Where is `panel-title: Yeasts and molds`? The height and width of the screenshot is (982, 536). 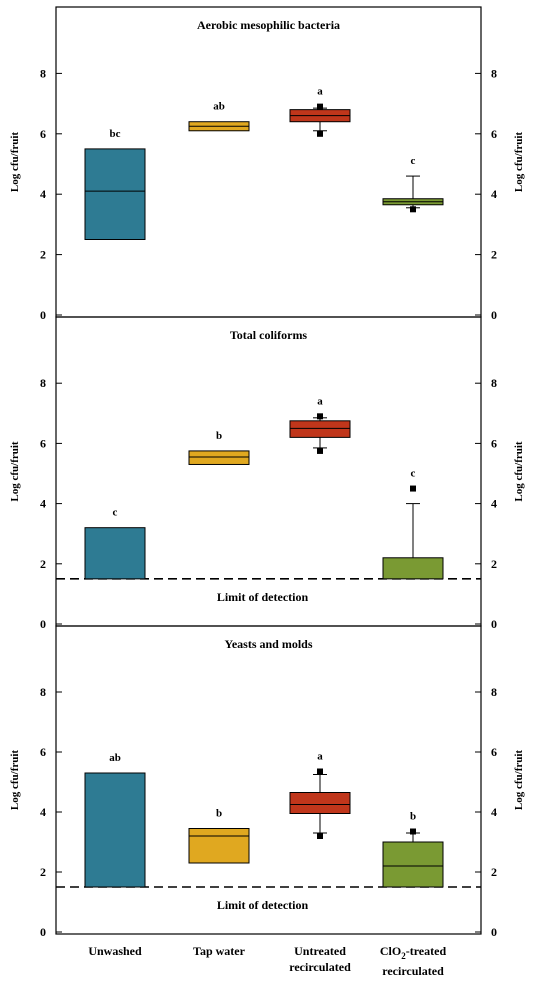 panel-title: Yeasts and molds is located at coordinates (268, 644).